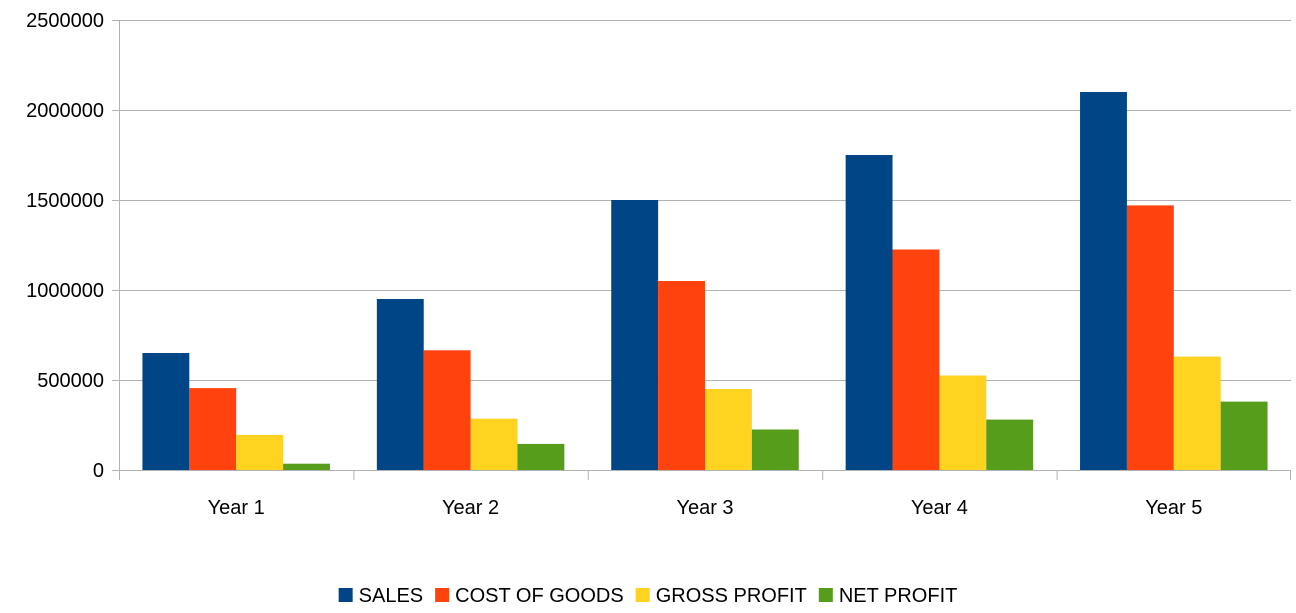 The image size is (1296, 613). I want to click on legend-label: GROSS PROFIT, so click(731, 596).